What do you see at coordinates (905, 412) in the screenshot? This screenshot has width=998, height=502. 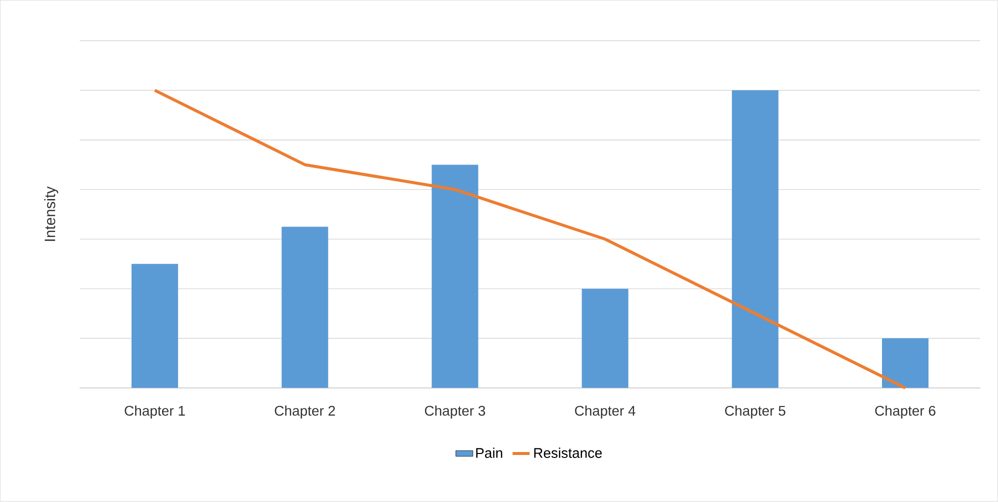 I see `x-tick-label: Chapter 6` at bounding box center [905, 412].